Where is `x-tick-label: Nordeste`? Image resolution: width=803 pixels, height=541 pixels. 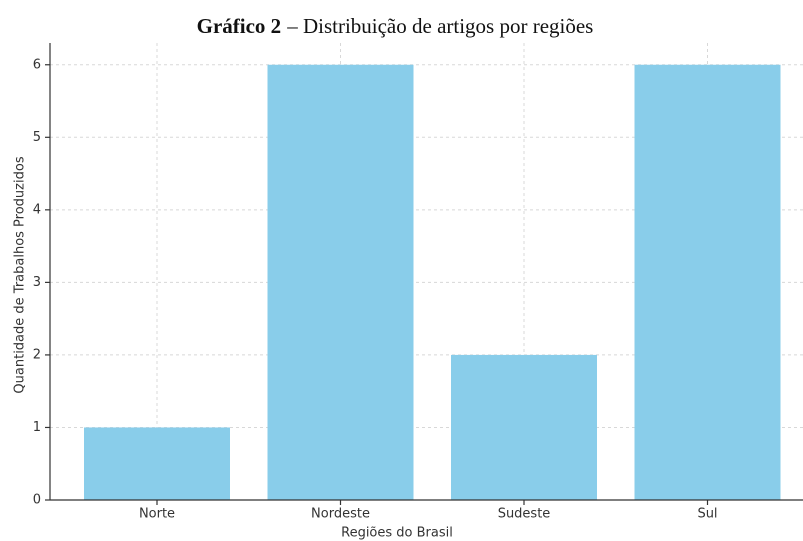 x-tick-label: Nordeste is located at coordinates (340, 514).